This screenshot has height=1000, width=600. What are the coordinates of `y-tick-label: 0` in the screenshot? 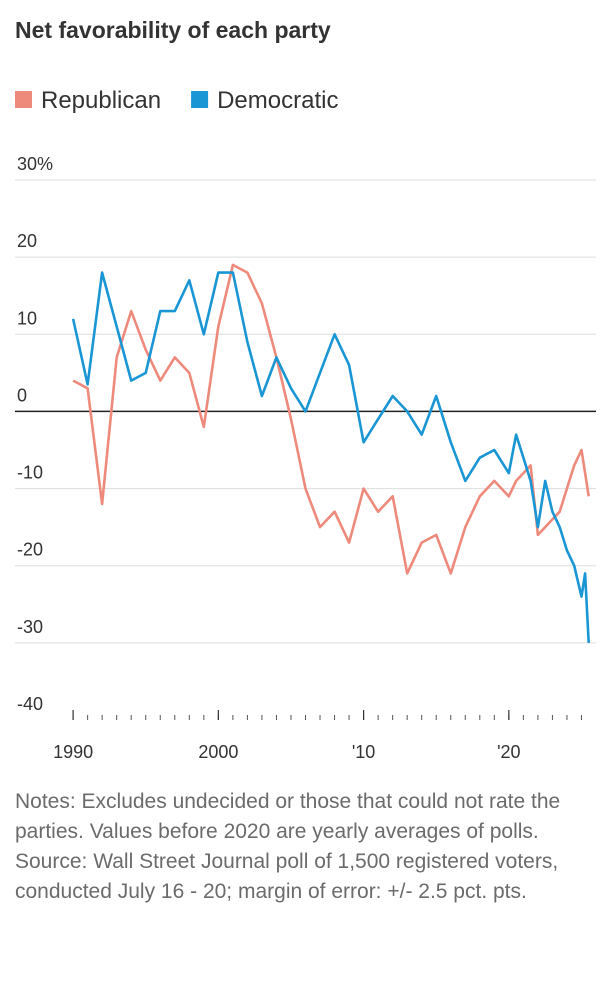 It's located at (22, 395).